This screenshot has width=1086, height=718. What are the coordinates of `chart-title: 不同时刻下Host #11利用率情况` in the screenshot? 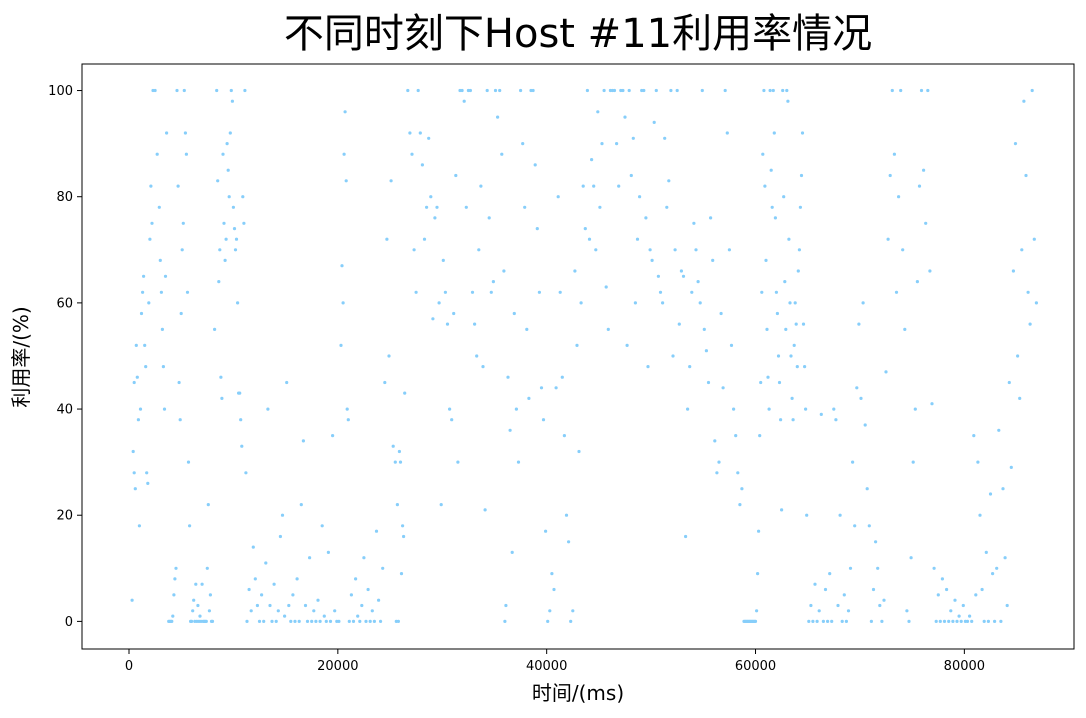 It's located at (578, 34).